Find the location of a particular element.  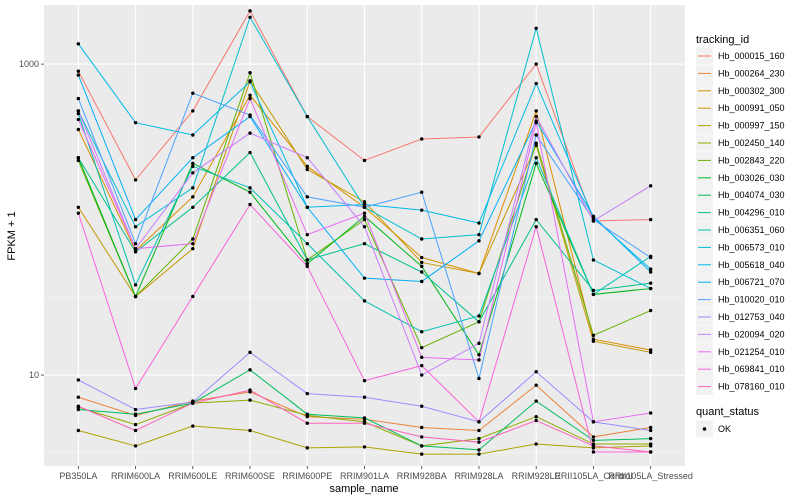

legend-label: Hb_004074_030 is located at coordinates (751, 195).